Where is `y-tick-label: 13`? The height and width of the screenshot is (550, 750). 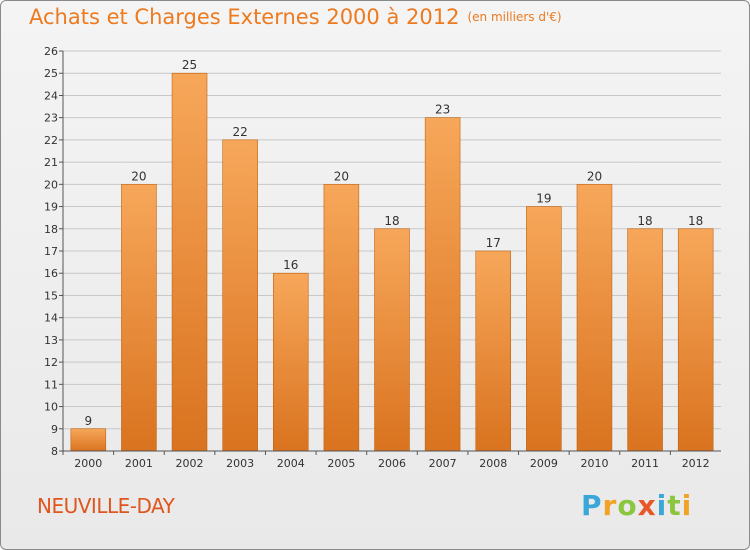
y-tick-label: 13 is located at coordinates (51, 340).